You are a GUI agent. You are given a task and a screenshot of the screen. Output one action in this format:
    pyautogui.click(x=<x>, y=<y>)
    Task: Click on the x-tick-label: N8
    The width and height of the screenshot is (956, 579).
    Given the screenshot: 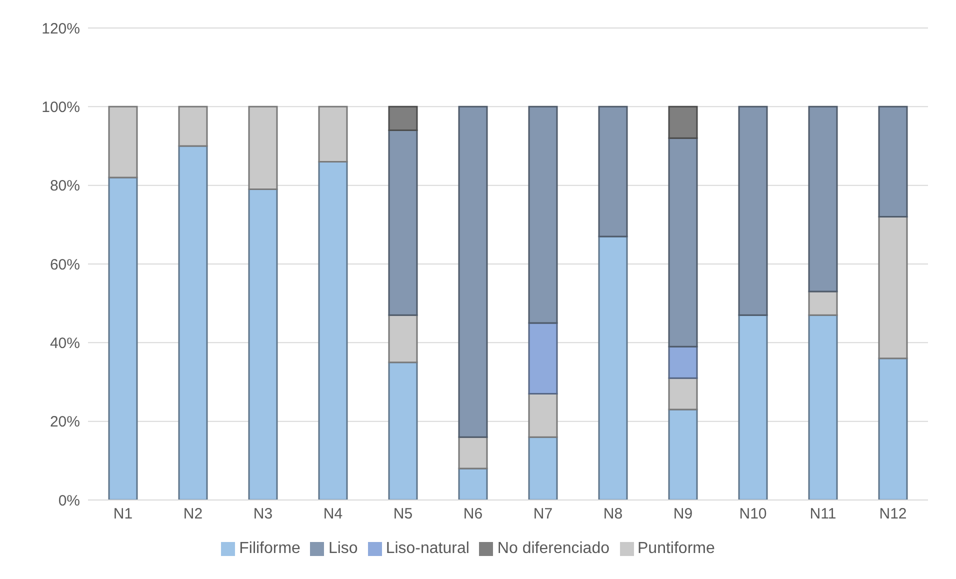 What is the action you would take?
    pyautogui.click(x=613, y=514)
    